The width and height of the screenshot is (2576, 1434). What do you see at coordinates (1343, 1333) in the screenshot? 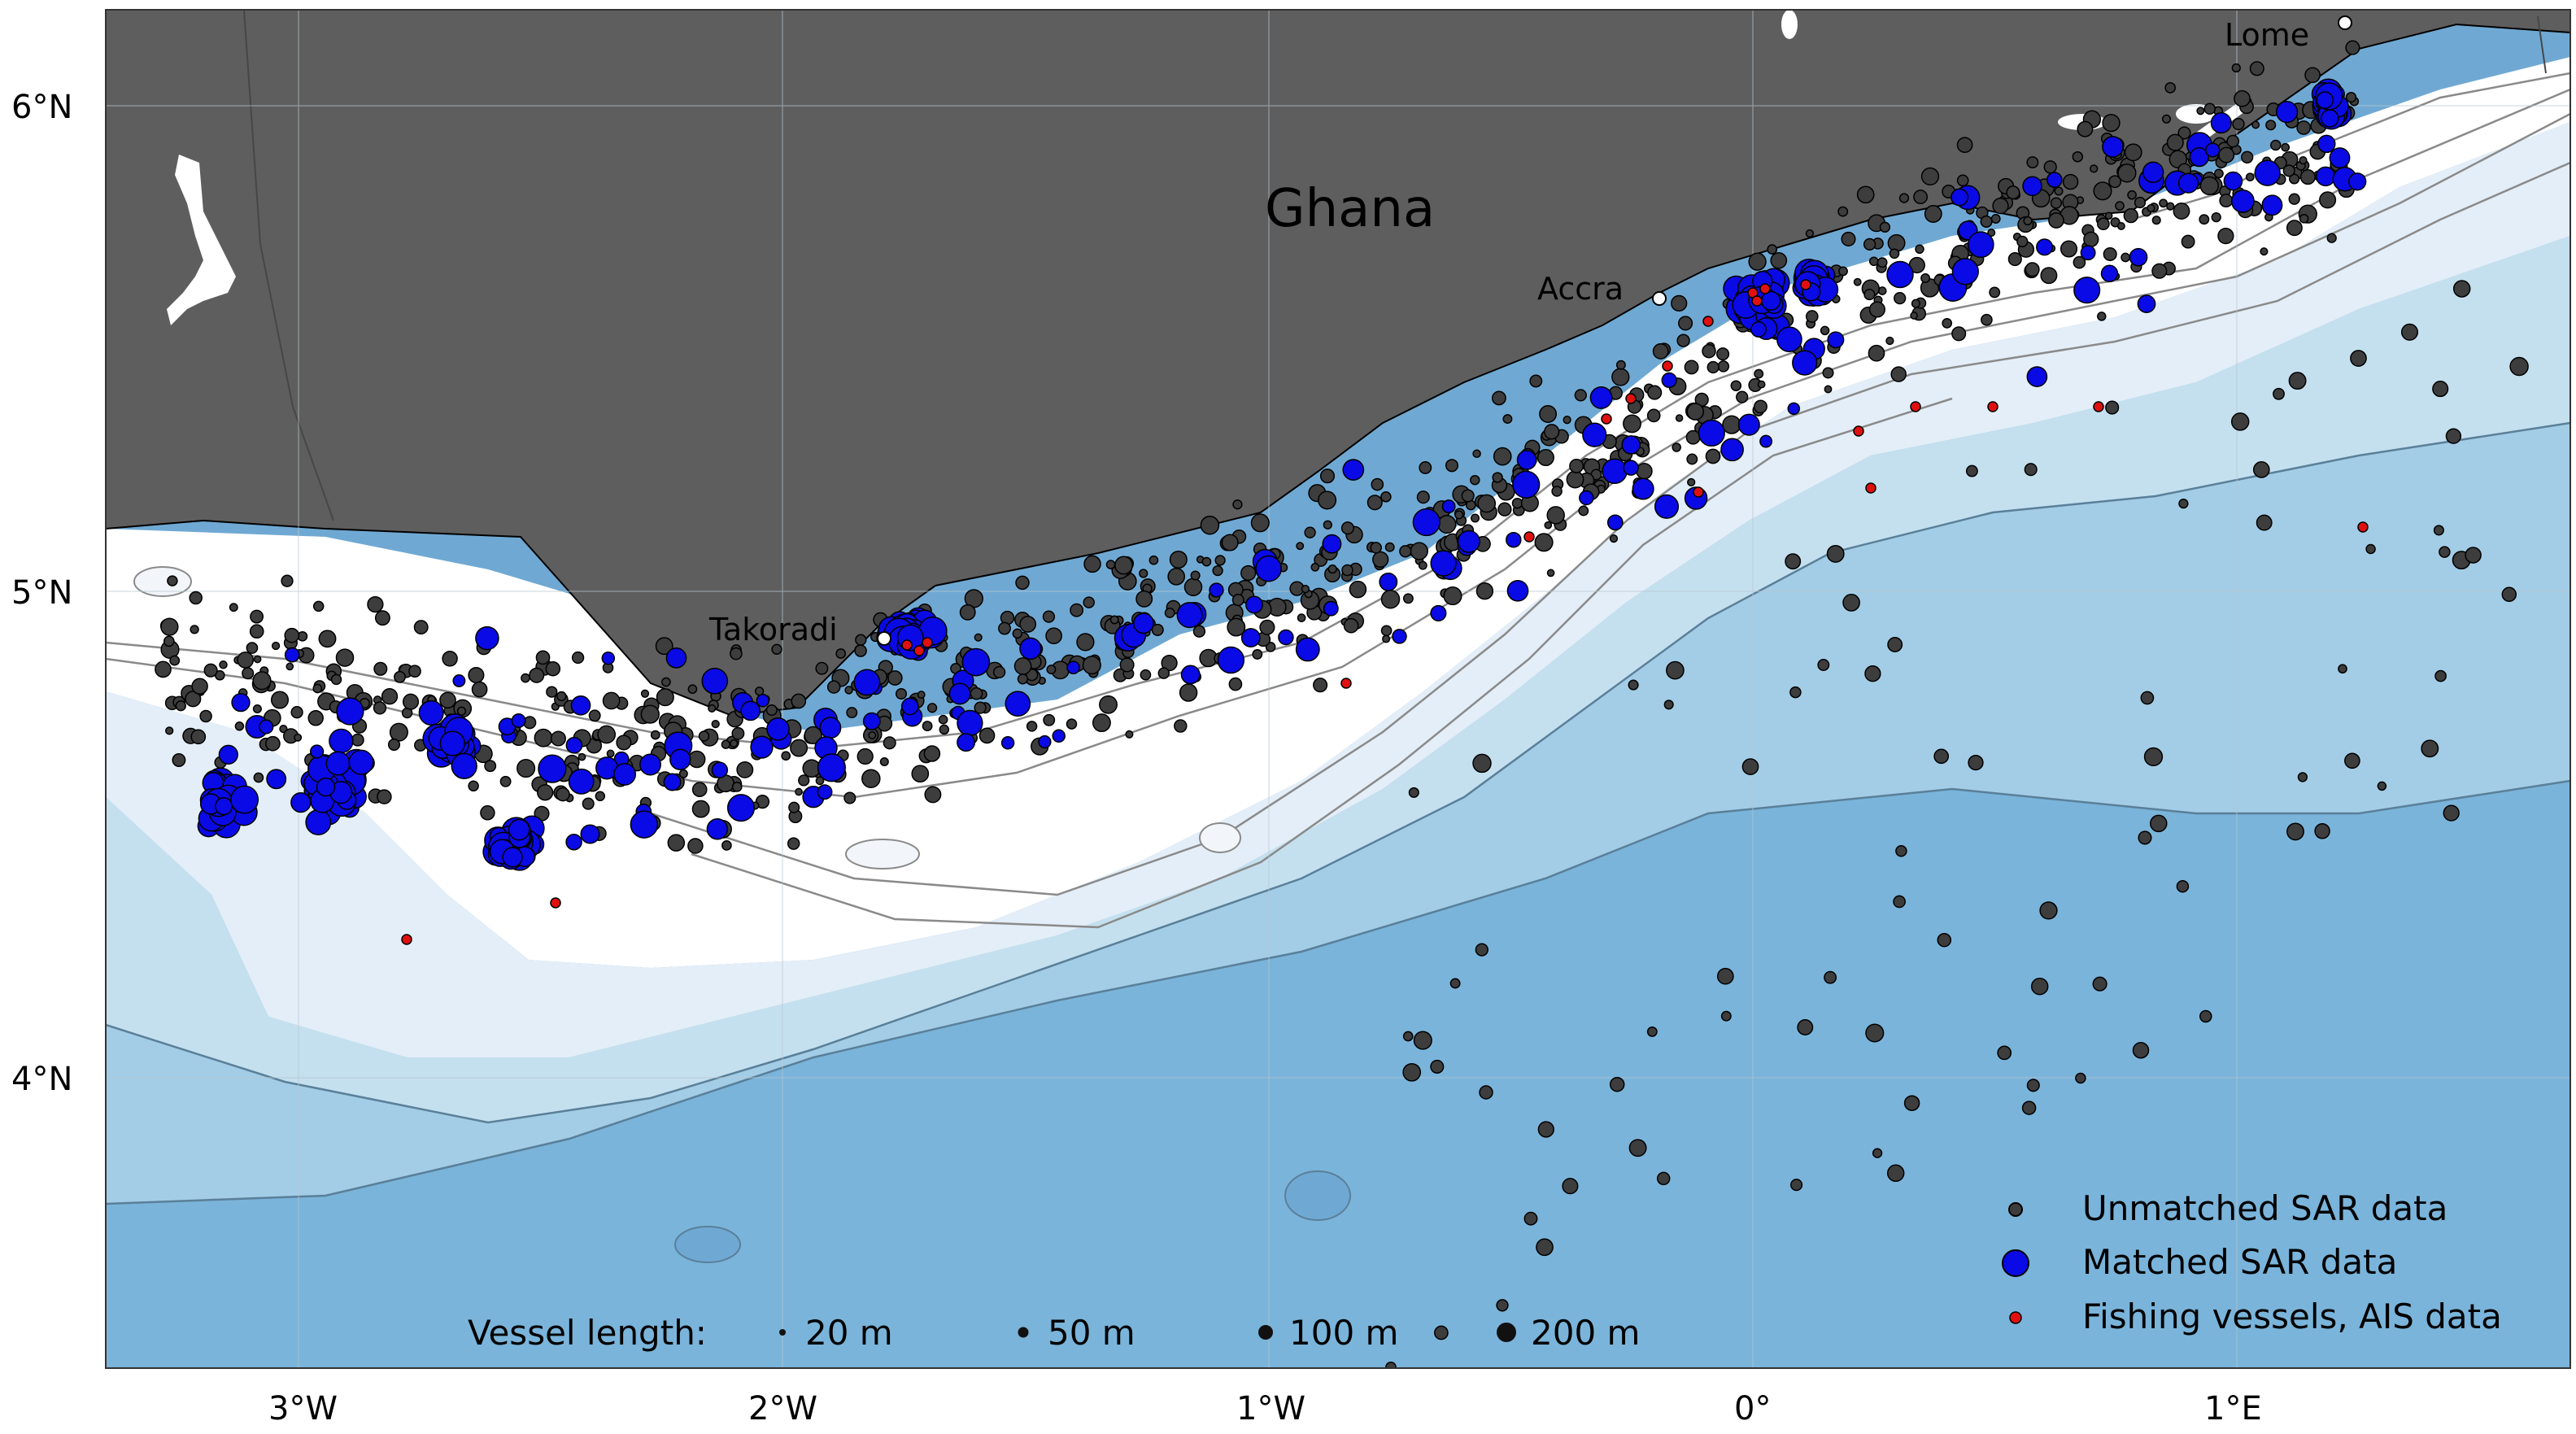
I see `size-label-100m: 100 m` at bounding box center [1343, 1333].